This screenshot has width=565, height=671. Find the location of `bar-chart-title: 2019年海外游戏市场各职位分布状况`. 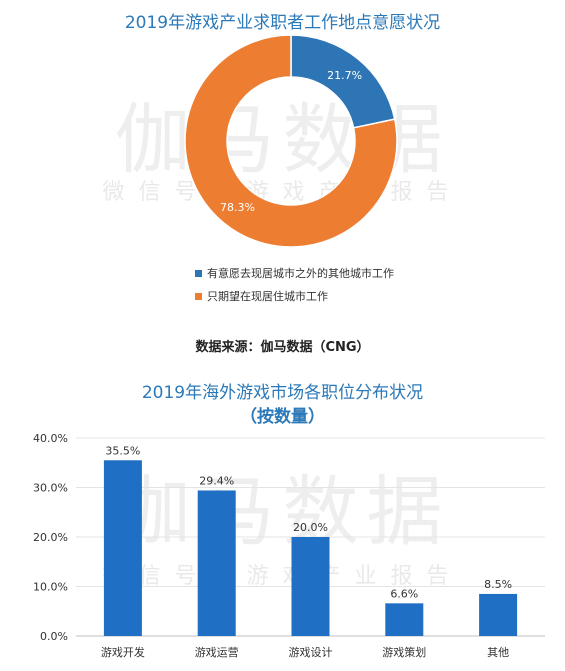

bar-chart-title: 2019年海外游戏市场各职位分布状况 is located at coordinates (282, 393).